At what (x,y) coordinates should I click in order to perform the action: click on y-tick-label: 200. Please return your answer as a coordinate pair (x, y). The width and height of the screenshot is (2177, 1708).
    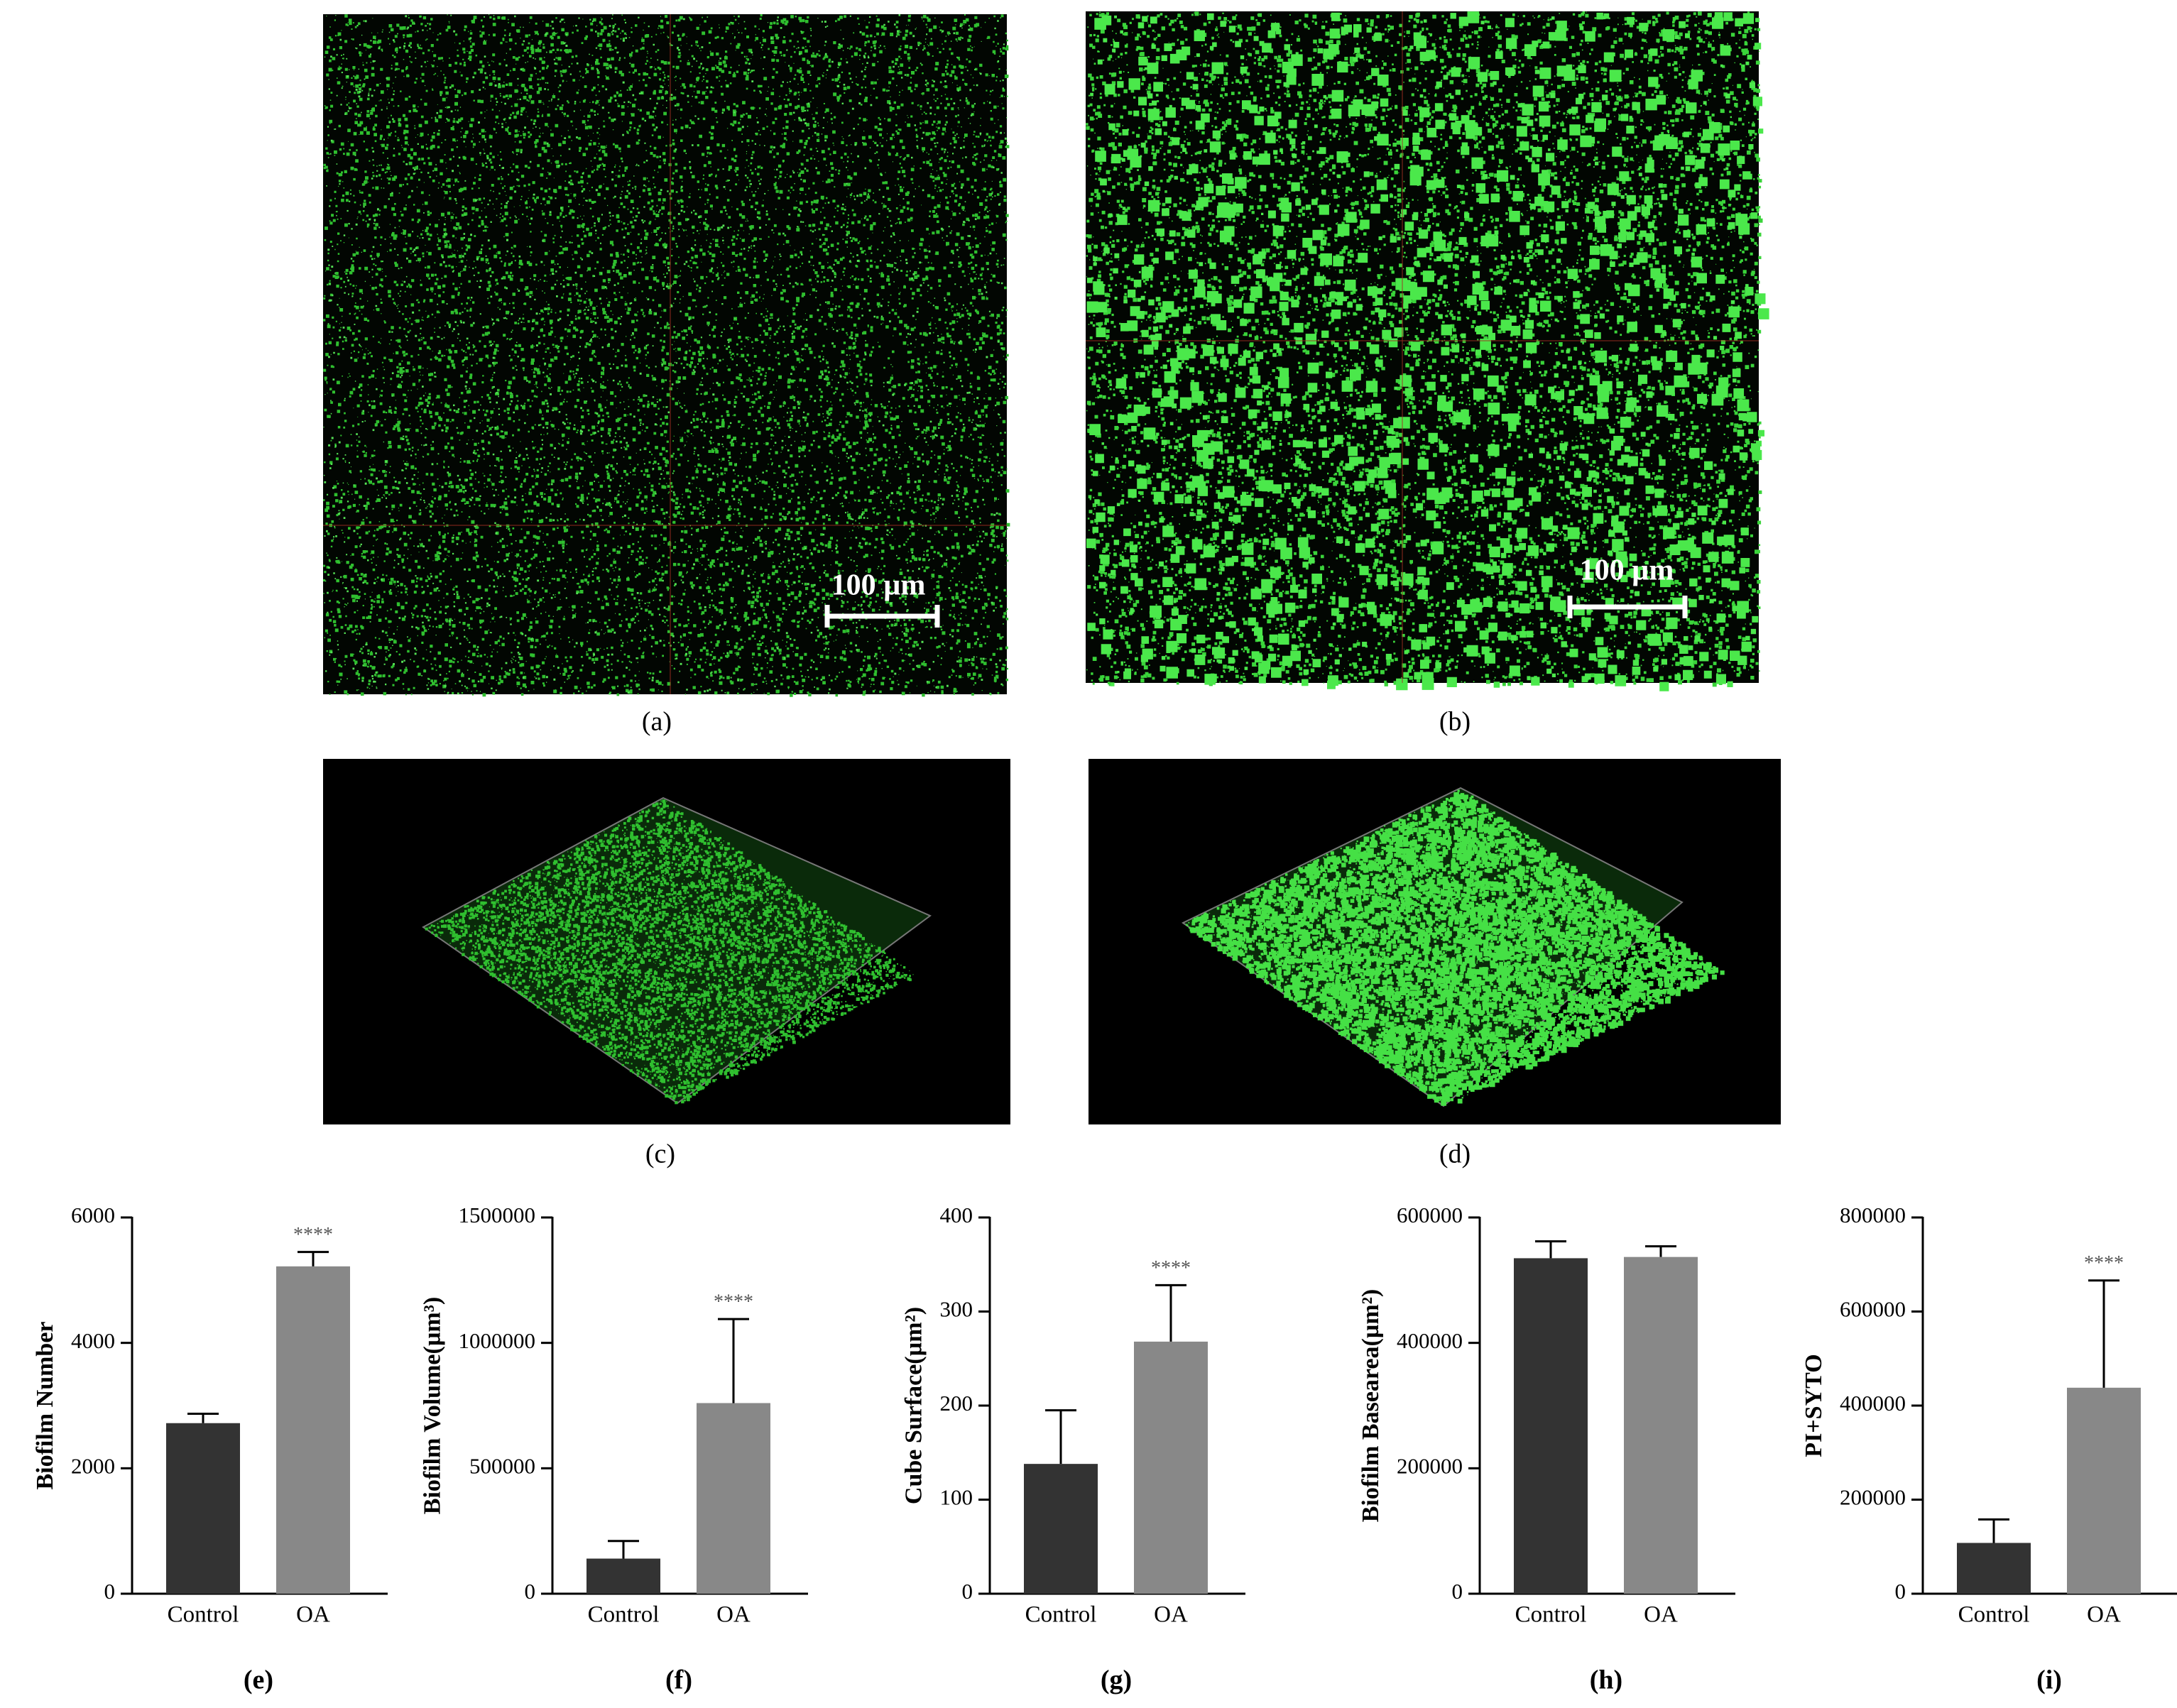
    Looking at the image, I should click on (956, 1403).